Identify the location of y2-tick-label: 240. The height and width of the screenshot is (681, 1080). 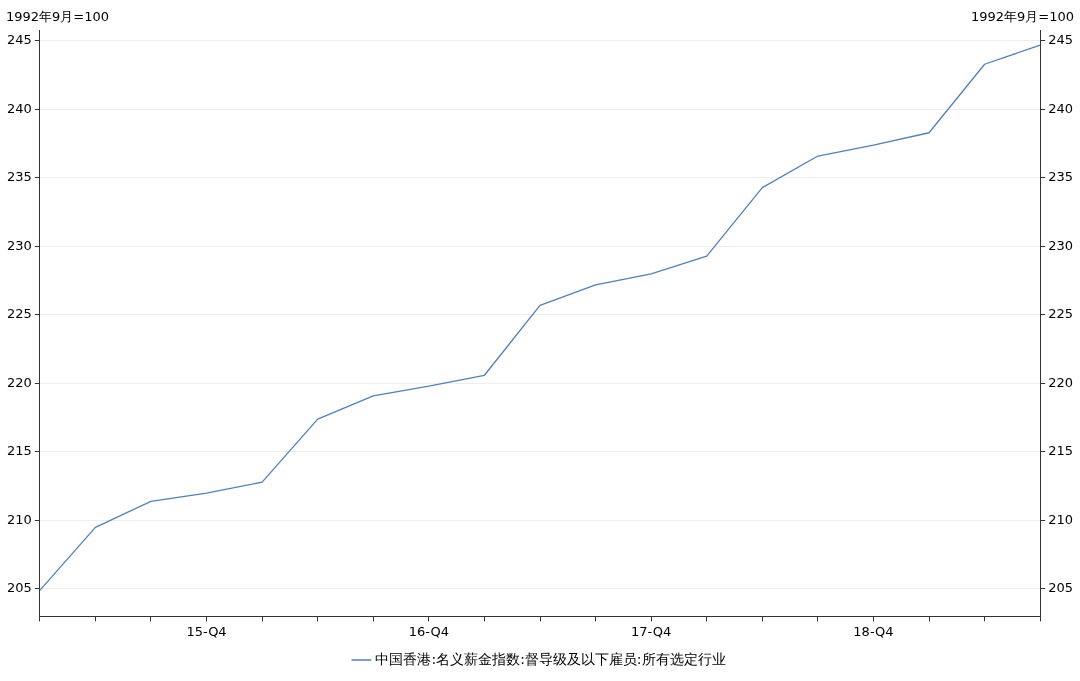
(1061, 108).